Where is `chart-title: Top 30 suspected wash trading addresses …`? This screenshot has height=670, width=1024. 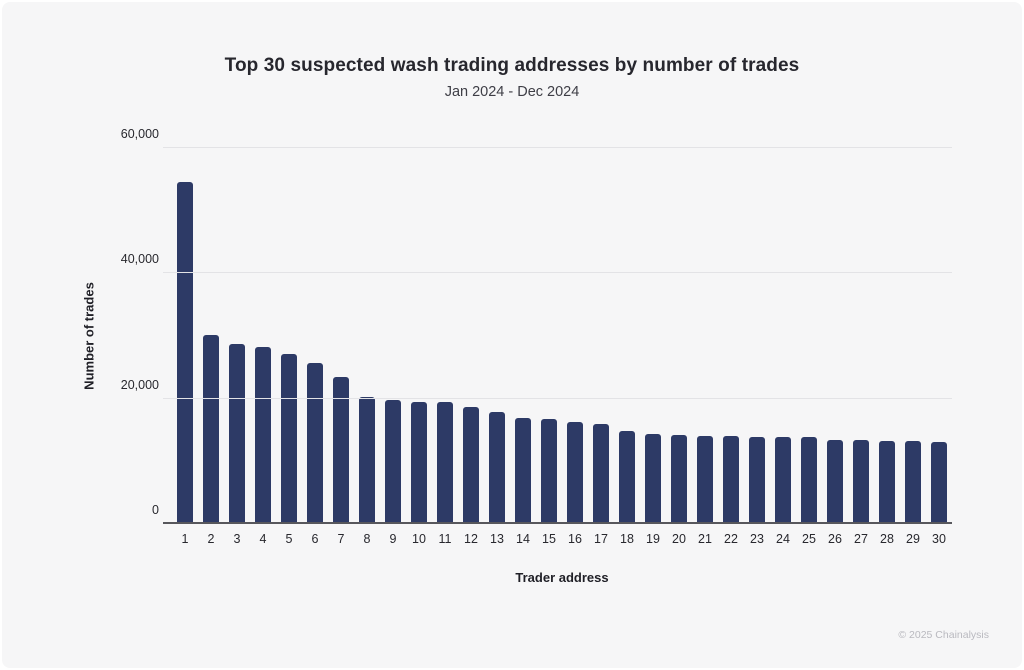
chart-title: Top 30 suspected wash trading addresses … is located at coordinates (512, 65).